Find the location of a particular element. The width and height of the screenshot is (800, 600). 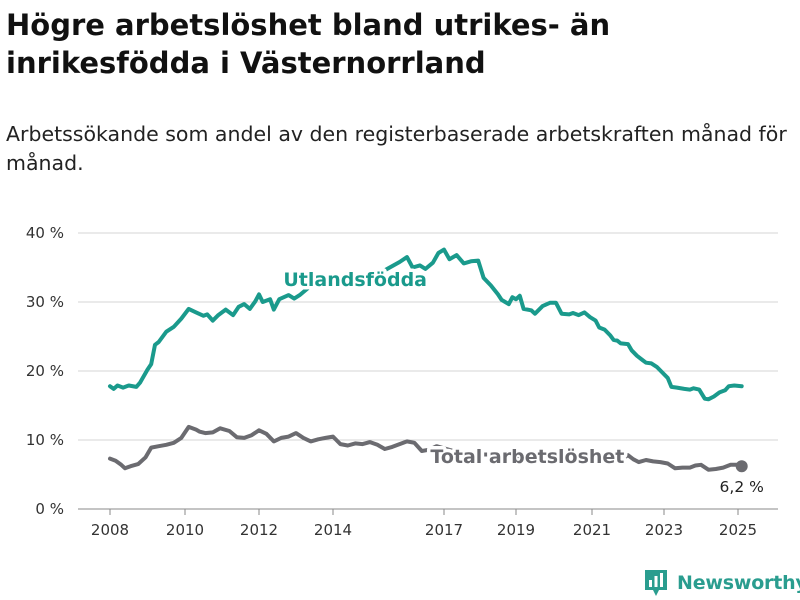

x-tick-label: 2010 is located at coordinates (185, 530).